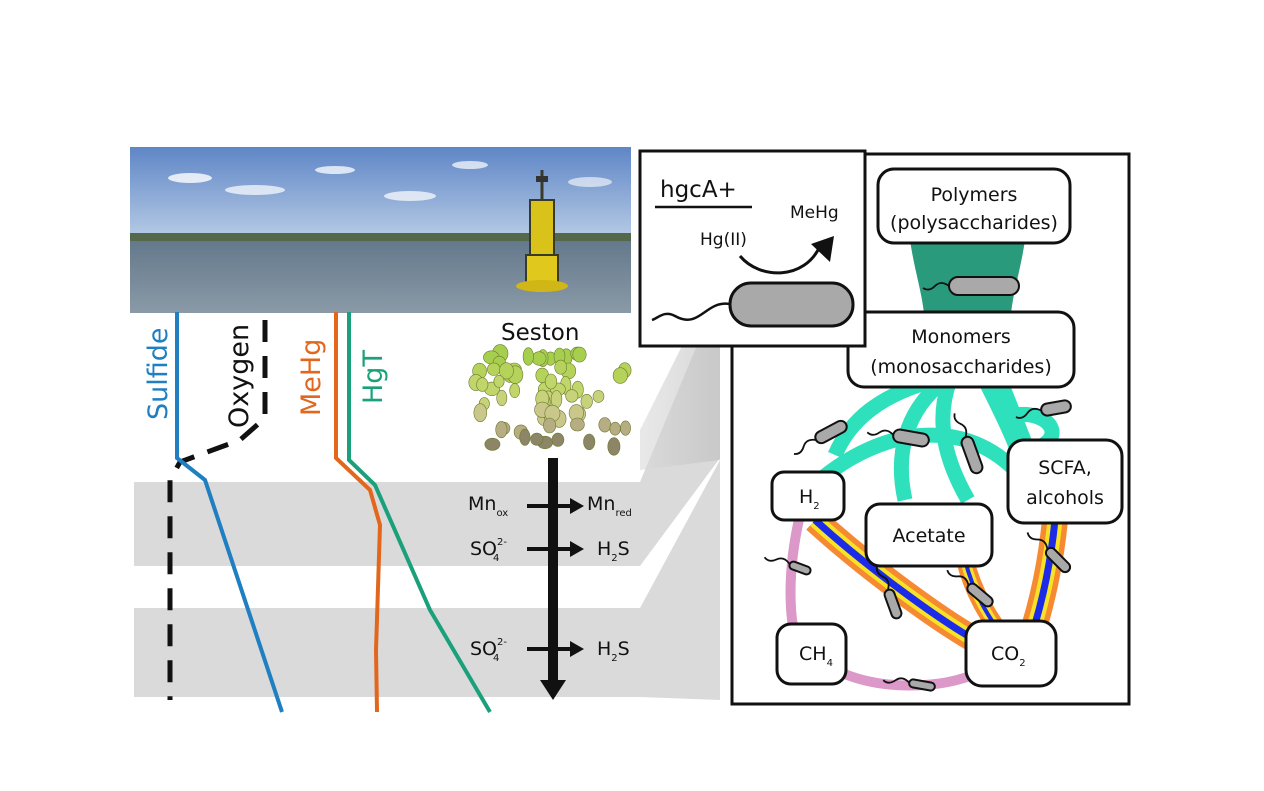  Describe the element at coordinates (609, 506) in the screenshot. I see `svg-text: Mnred` at that location.